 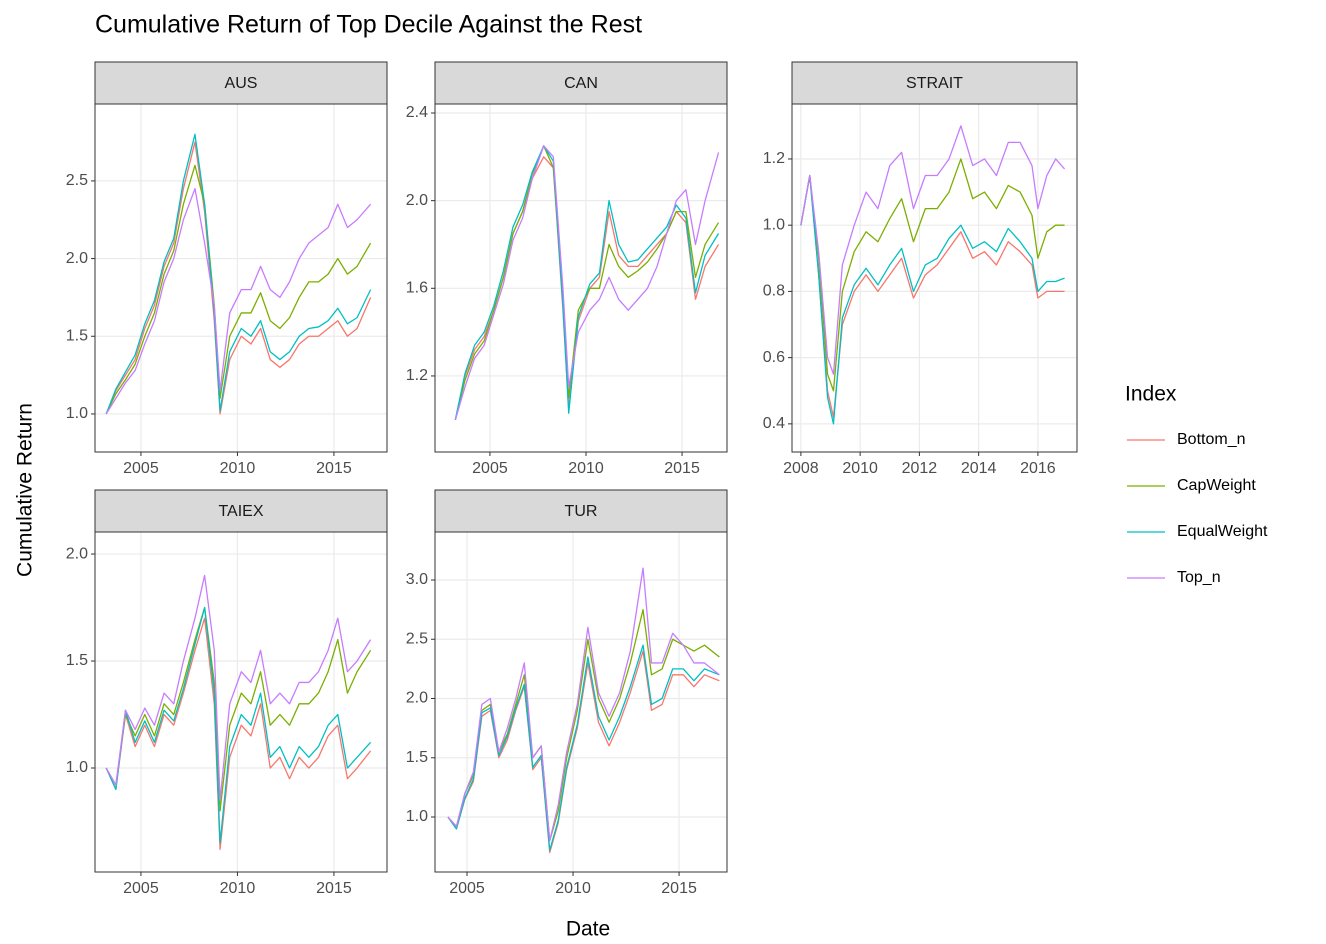 I want to click on y-tick-label: 0.4, so click(x=774, y=423).